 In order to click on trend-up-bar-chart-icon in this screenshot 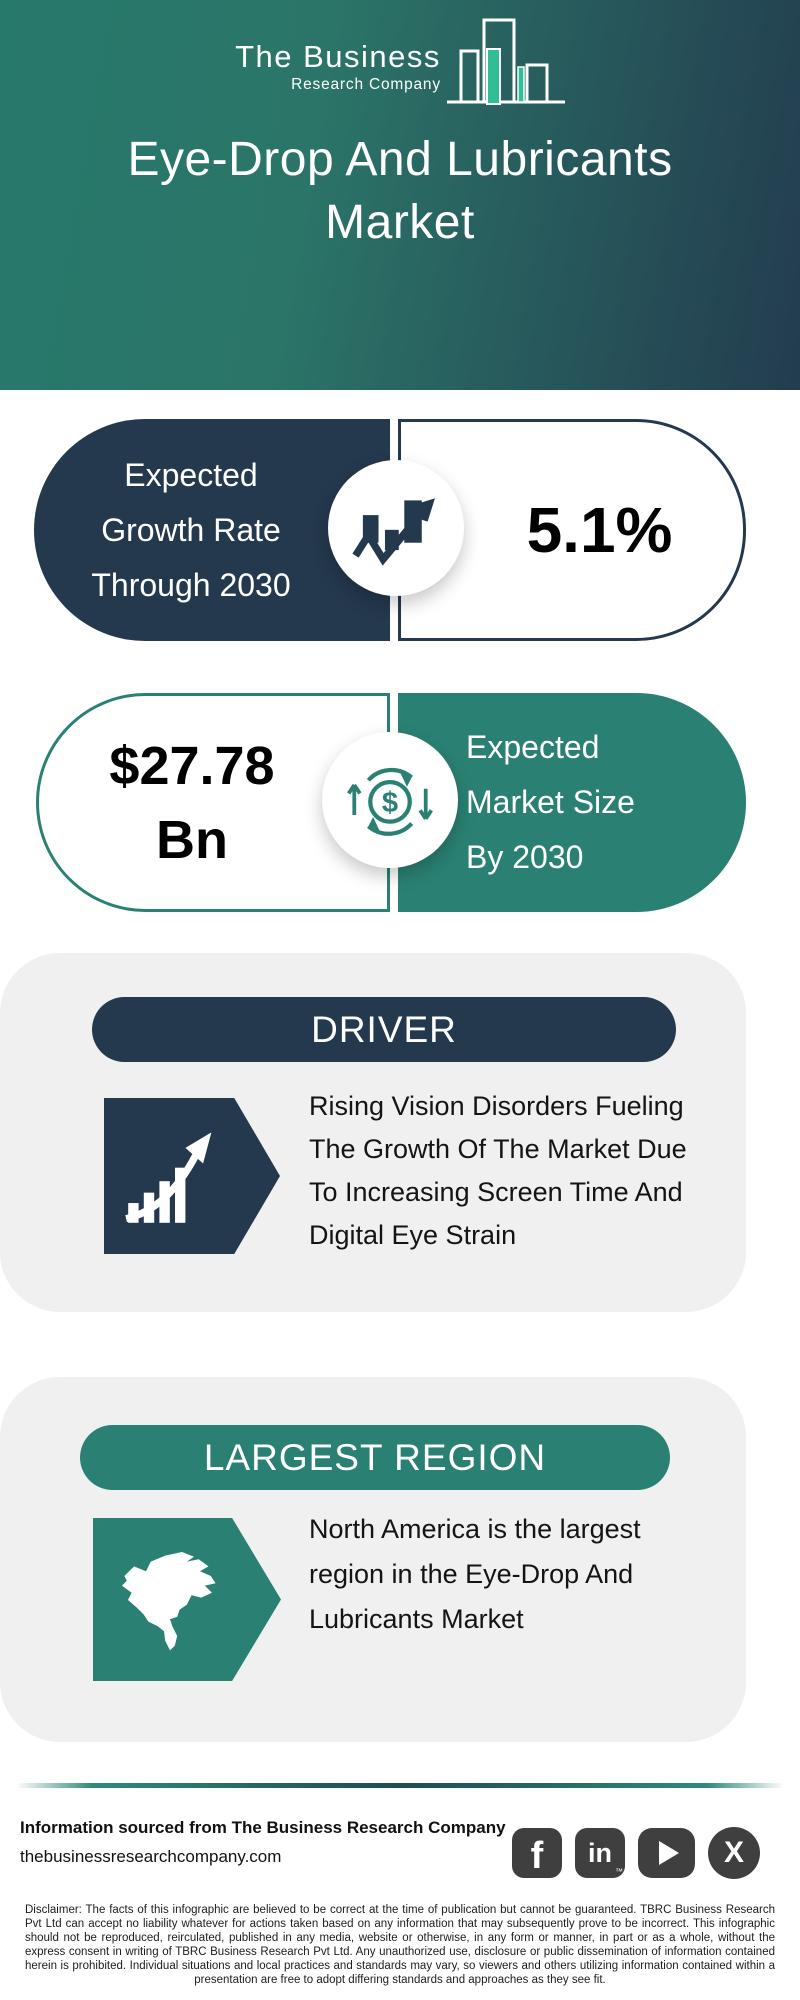, I will do `click(393, 532)`.